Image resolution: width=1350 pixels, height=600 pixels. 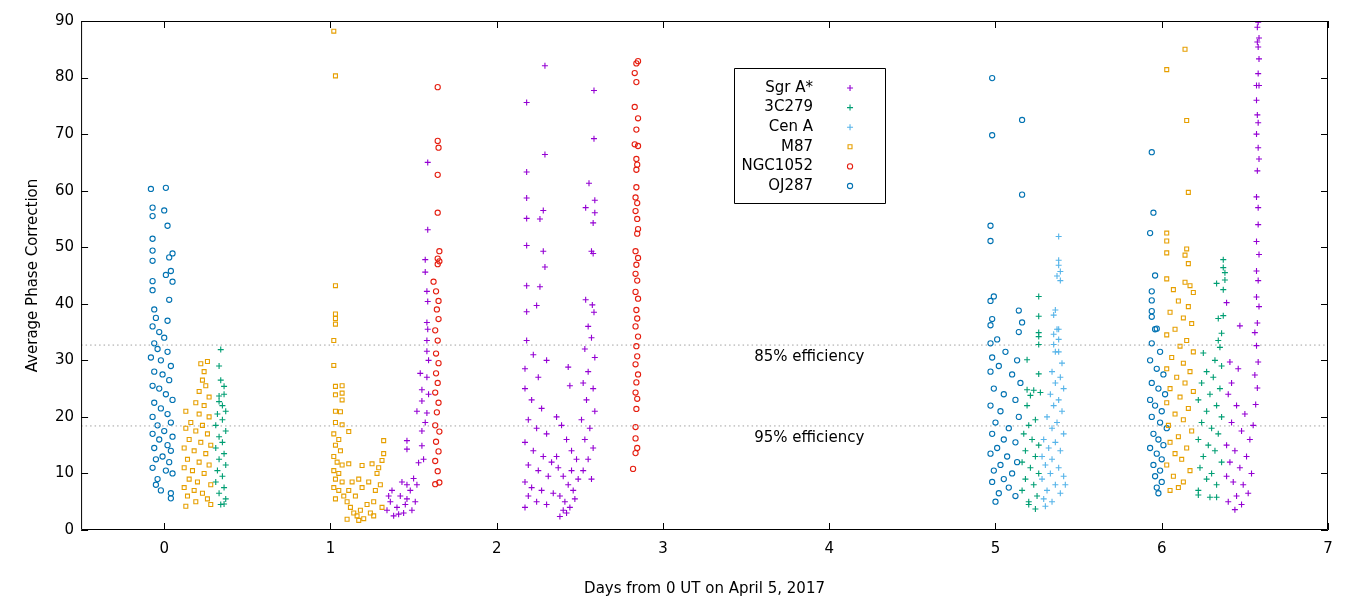 I want to click on y-tick-label: 20, so click(x=64, y=415).